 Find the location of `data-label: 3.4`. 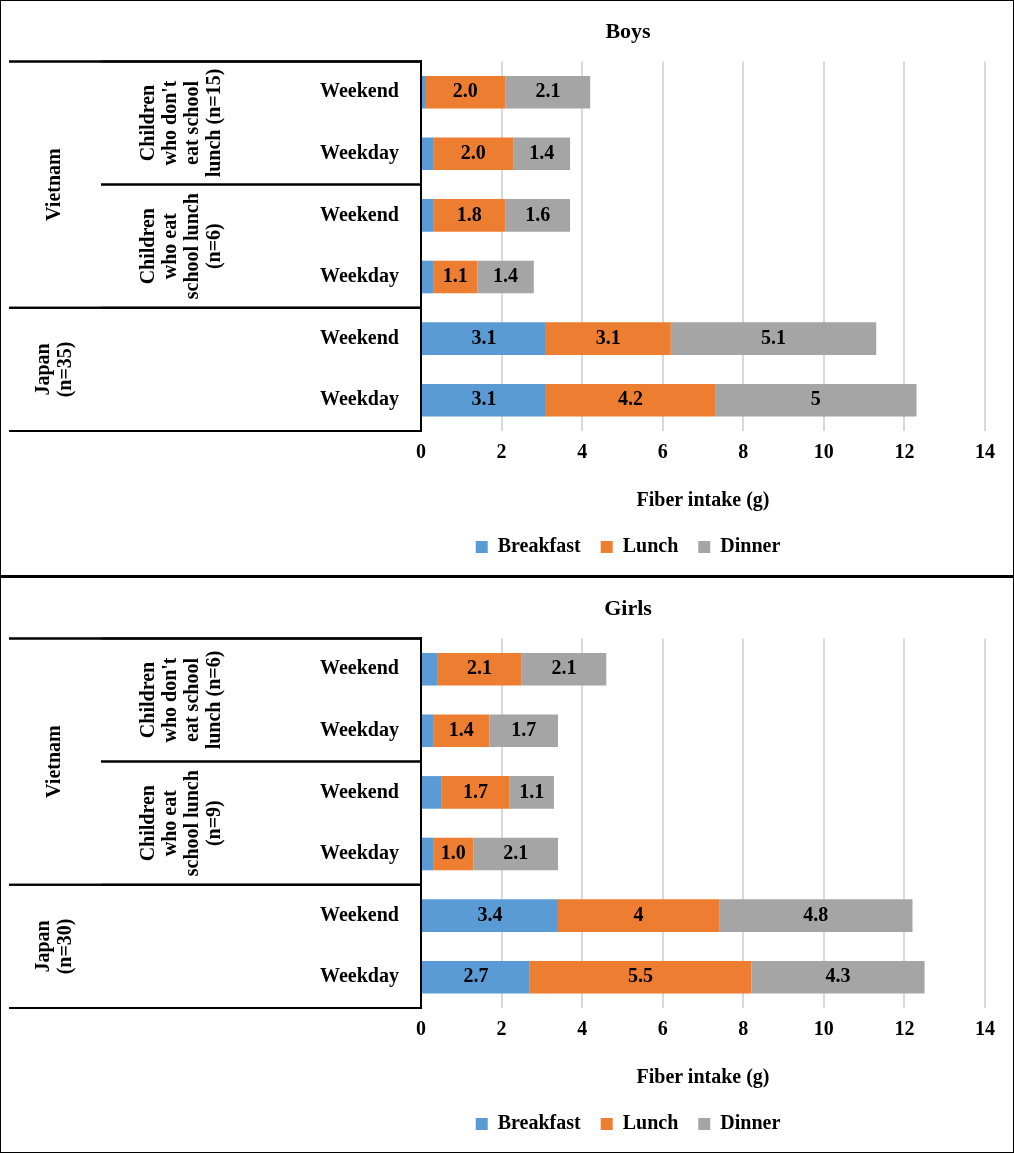

data-label: 3.4 is located at coordinates (490, 913).